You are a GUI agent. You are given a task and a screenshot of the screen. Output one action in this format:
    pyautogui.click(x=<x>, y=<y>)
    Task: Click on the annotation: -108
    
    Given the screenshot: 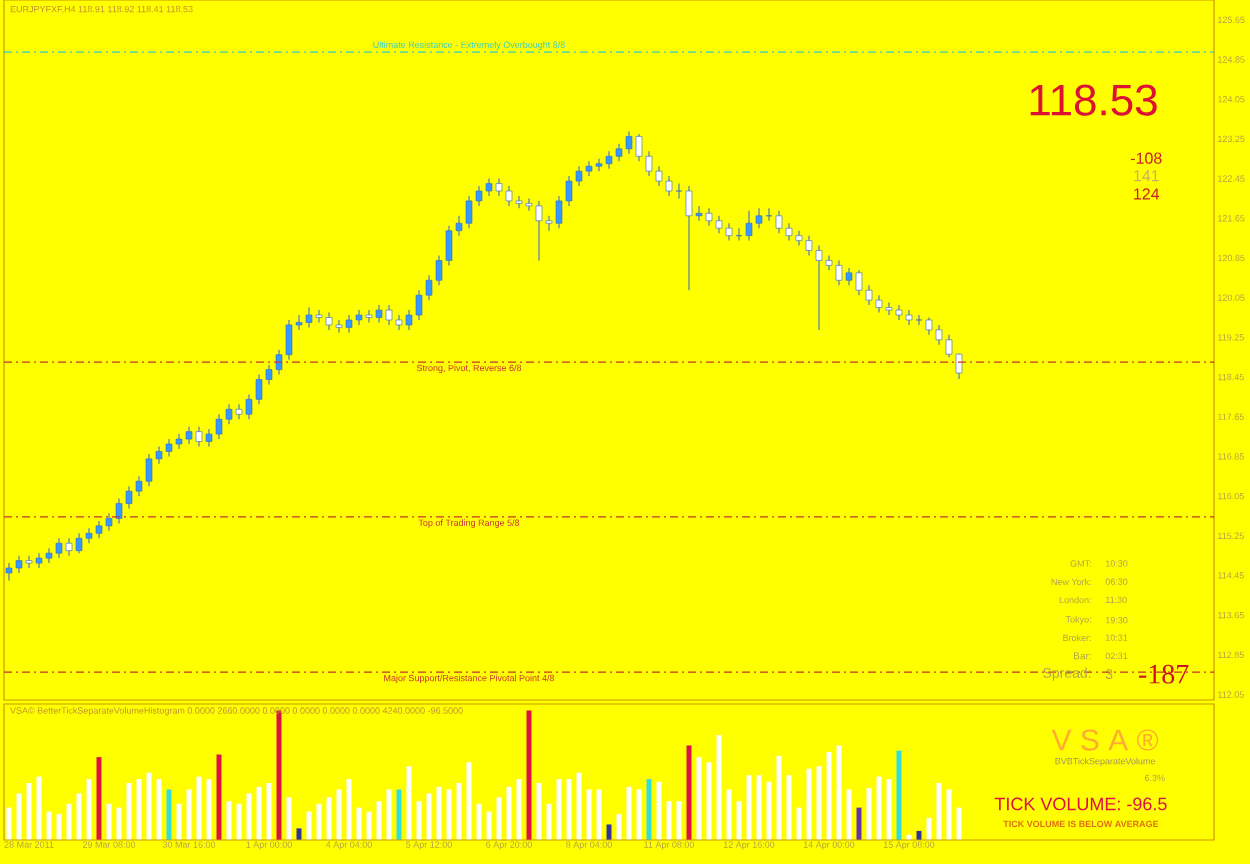 What is the action you would take?
    pyautogui.click(x=1146, y=158)
    